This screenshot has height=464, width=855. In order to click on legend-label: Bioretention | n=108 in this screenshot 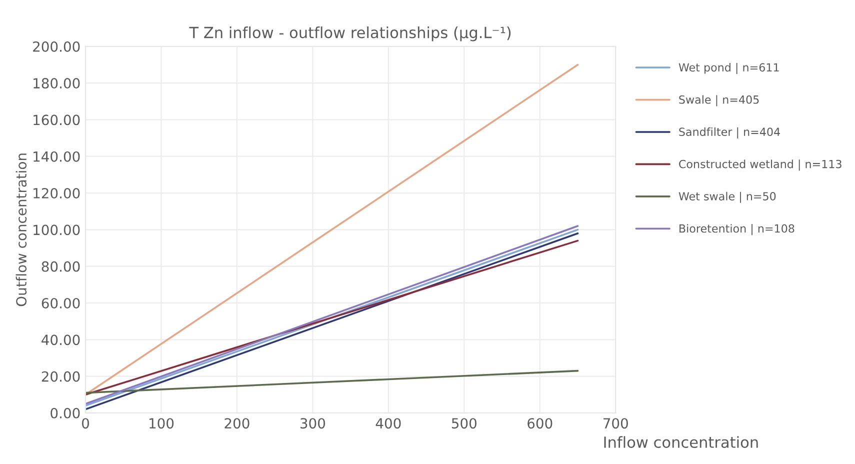, I will do `click(737, 230)`.